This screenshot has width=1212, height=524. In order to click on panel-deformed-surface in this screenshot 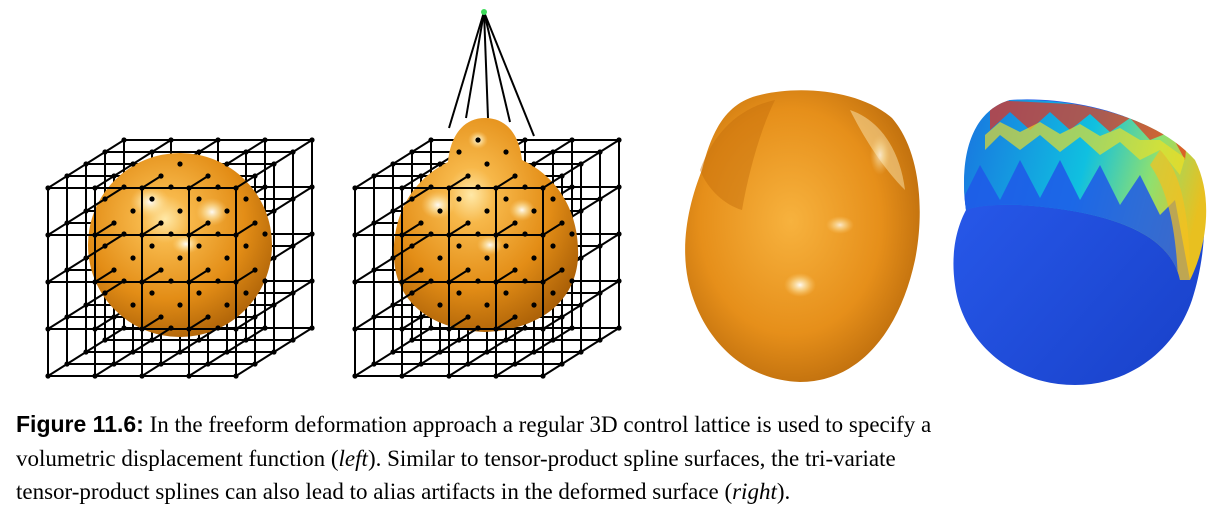, I will do `click(802, 236)`.